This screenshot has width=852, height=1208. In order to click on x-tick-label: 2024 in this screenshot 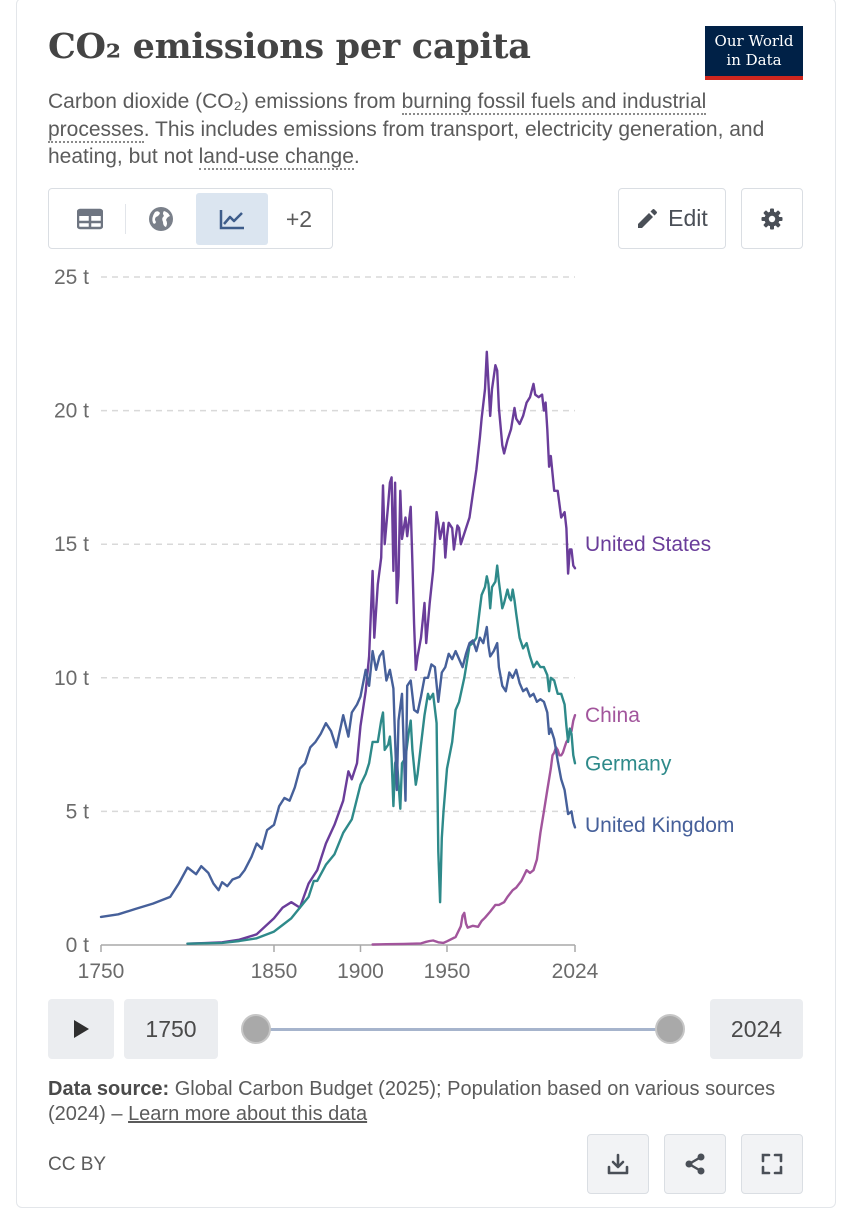, I will do `click(575, 971)`.